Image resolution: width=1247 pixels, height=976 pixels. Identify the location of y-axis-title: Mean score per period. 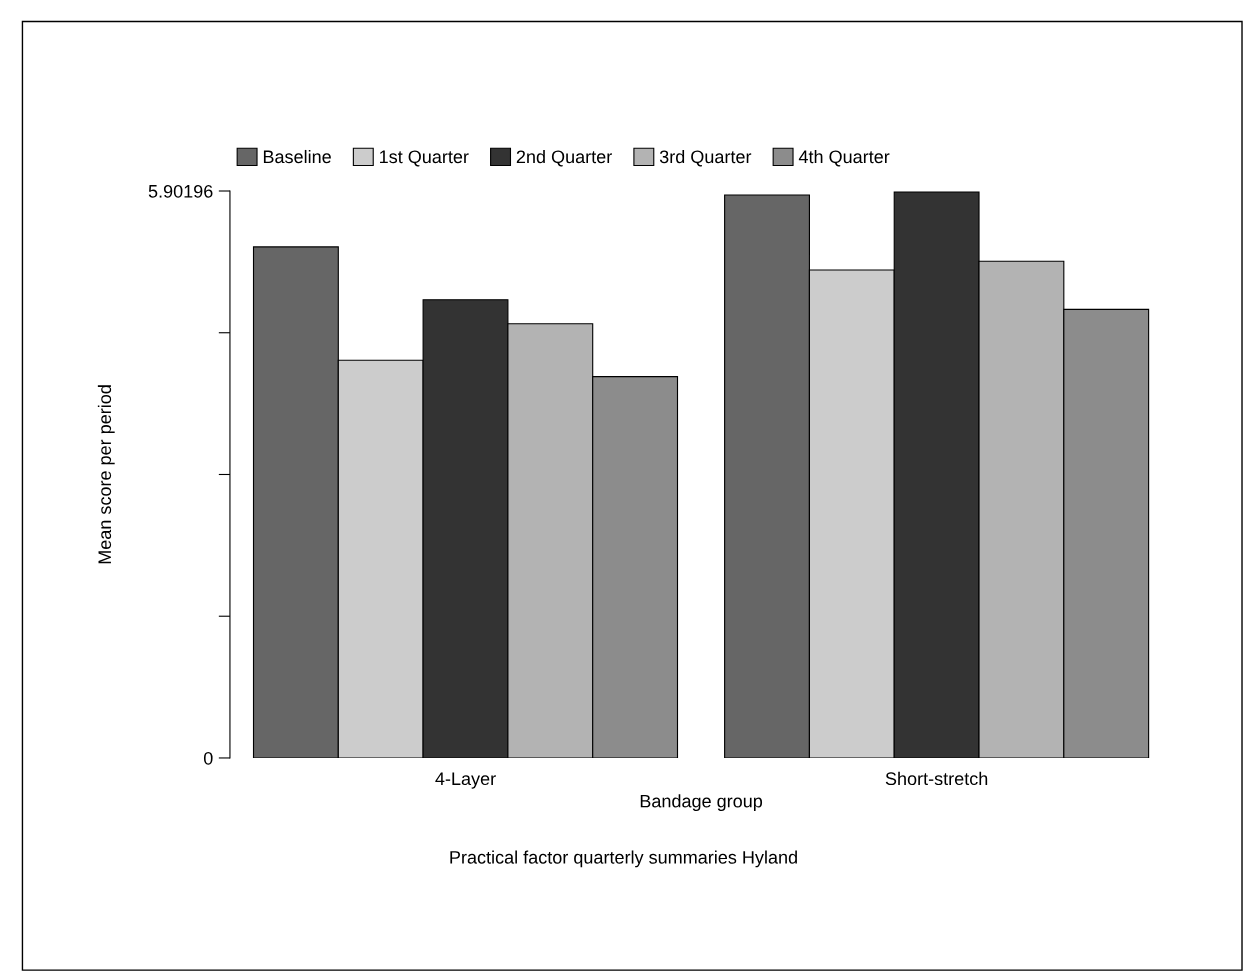
(106, 474).